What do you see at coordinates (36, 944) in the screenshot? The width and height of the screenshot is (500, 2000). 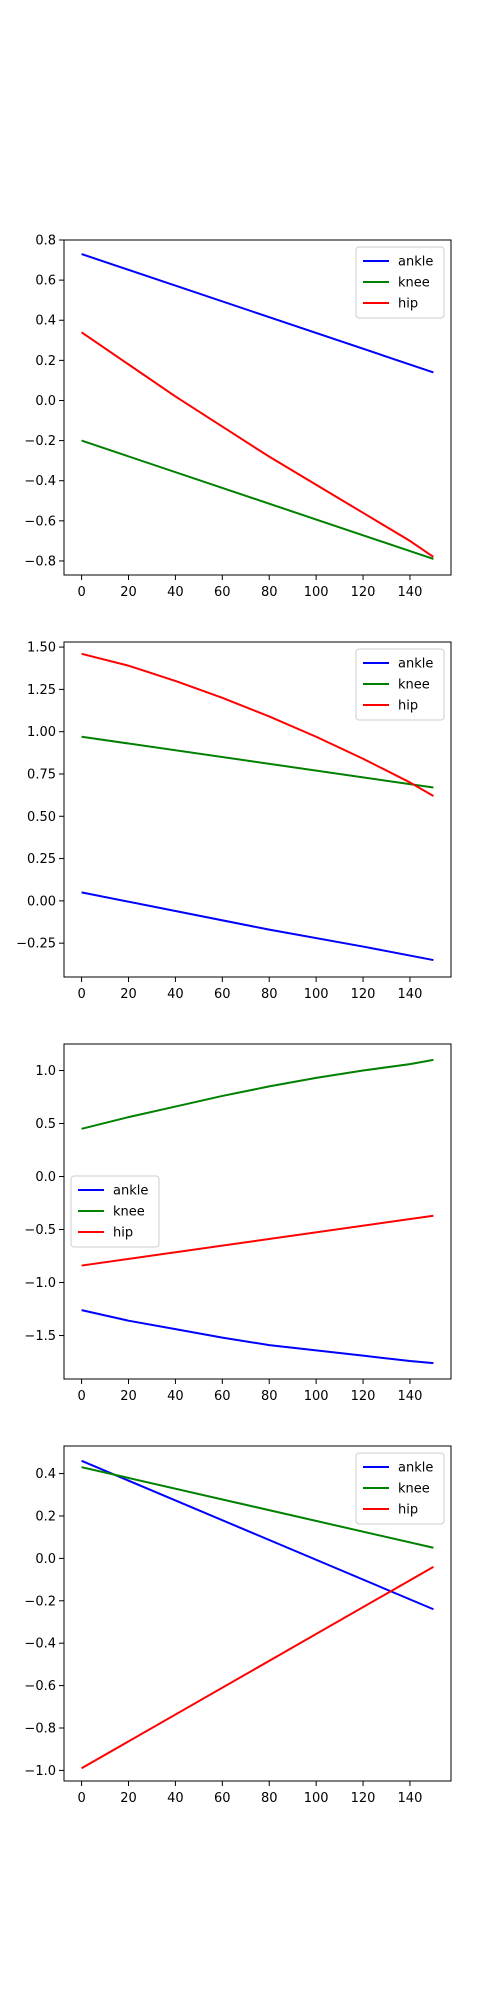 I see `y-tick-label: −0.25` at bounding box center [36, 944].